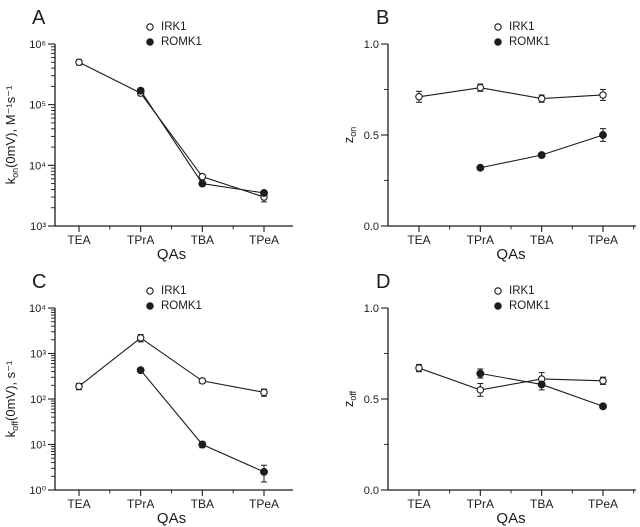  I want to click on panel-letter: A, so click(39, 18).